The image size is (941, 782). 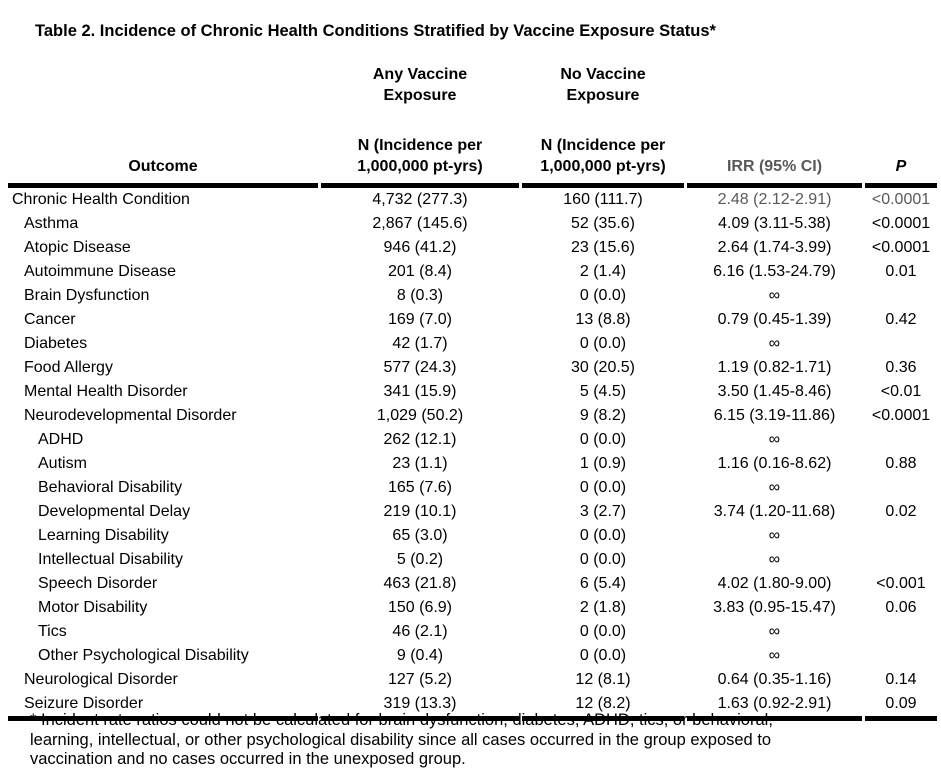 What do you see at coordinates (774, 247) in the screenshot?
I see `irr-cell: 2.64 (1.74-3.99)` at bounding box center [774, 247].